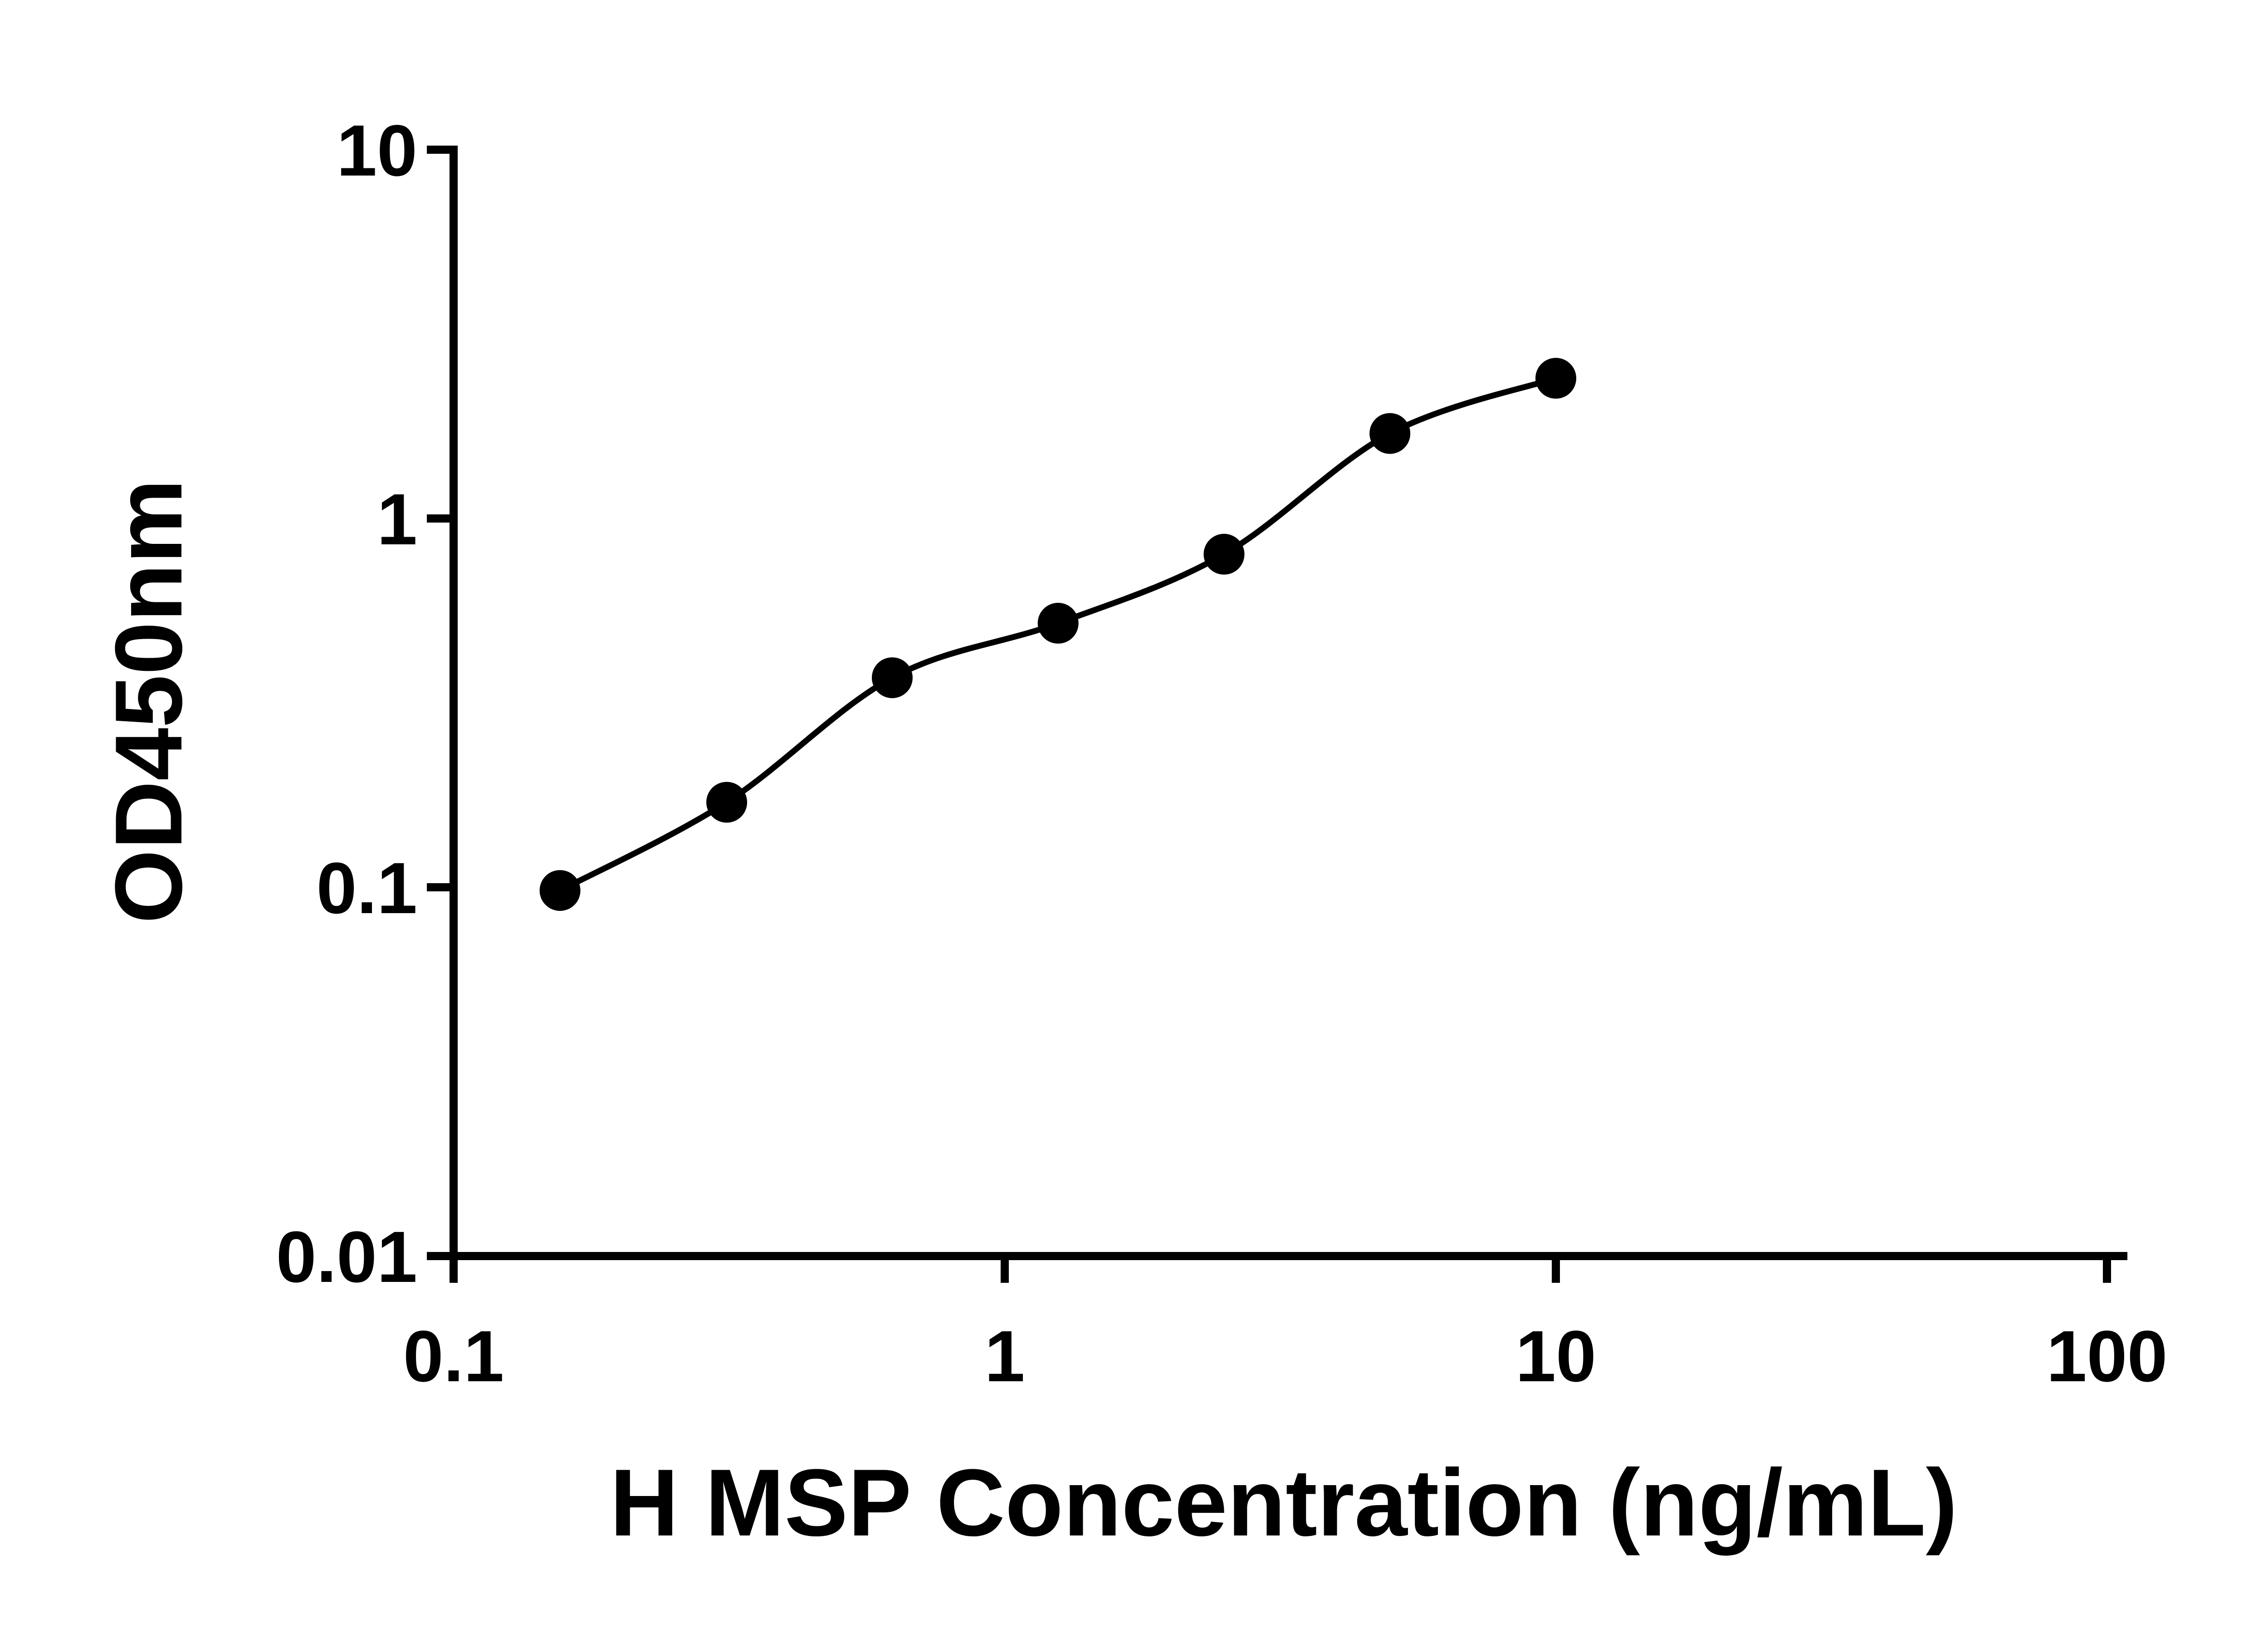 The height and width of the screenshot is (1633, 2268). What do you see at coordinates (454, 1356) in the screenshot?
I see `x-tick-label: 0.1` at bounding box center [454, 1356].